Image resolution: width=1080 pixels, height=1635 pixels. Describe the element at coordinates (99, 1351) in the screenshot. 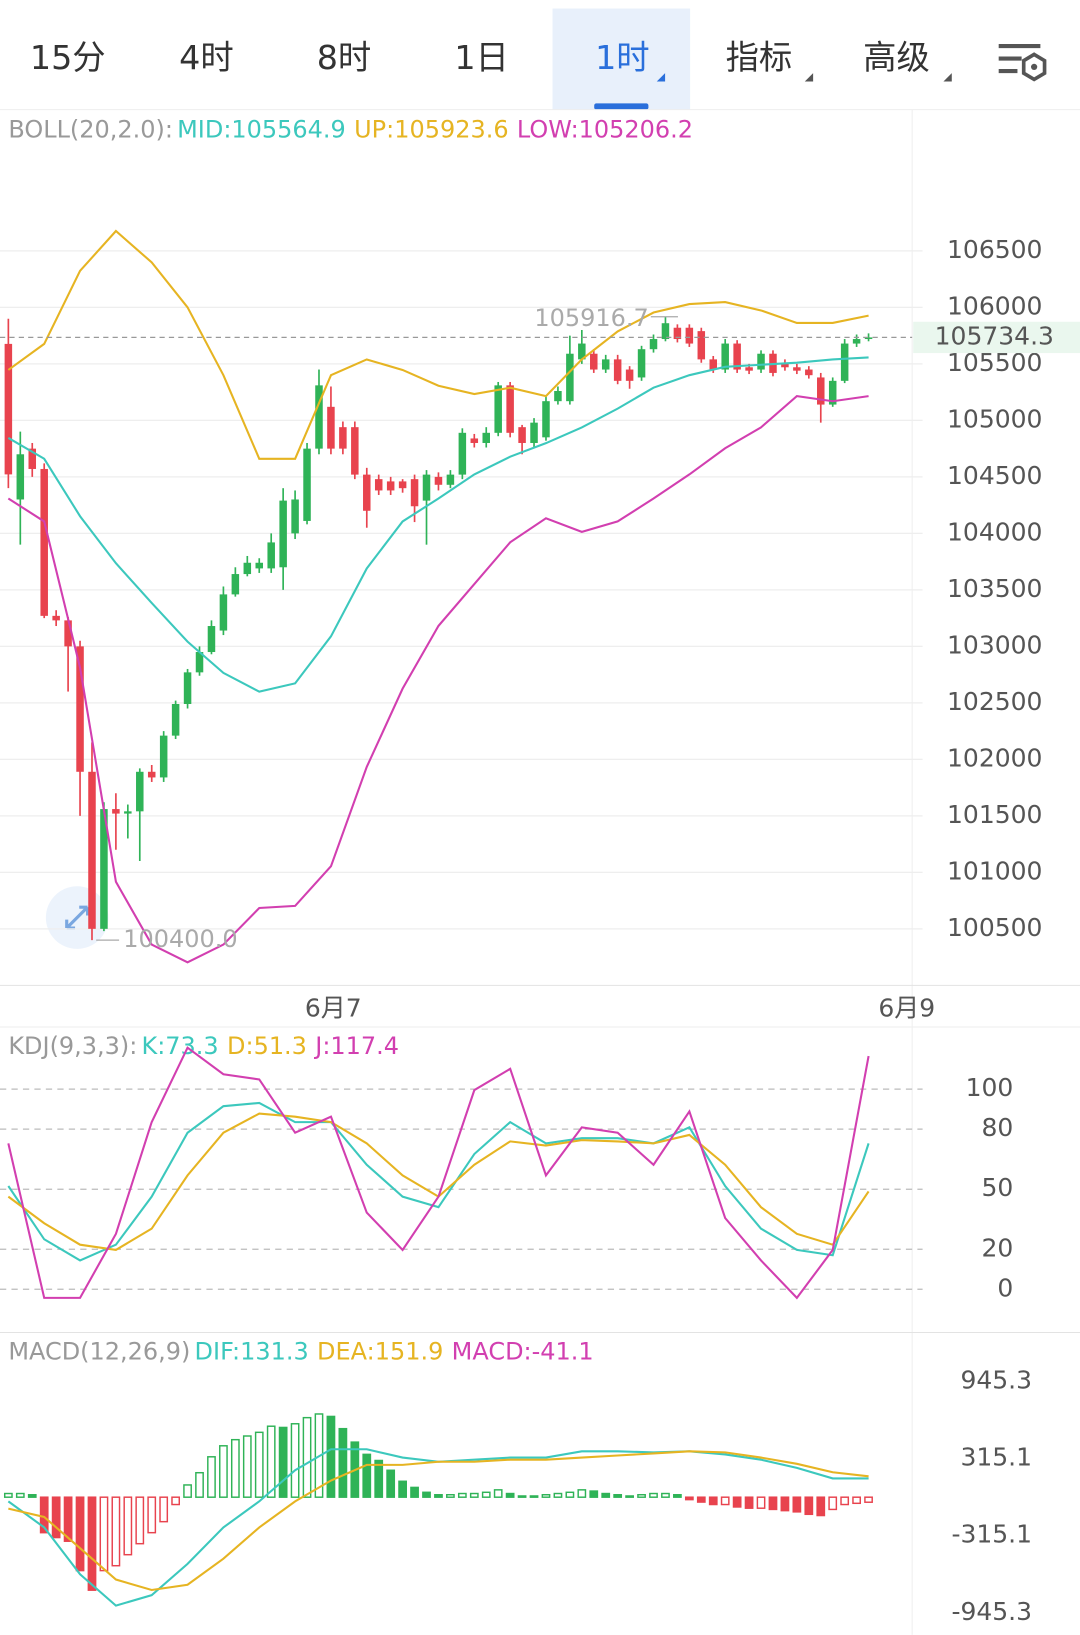

I see `indicator-title: MACD(12,26,9)` at that location.